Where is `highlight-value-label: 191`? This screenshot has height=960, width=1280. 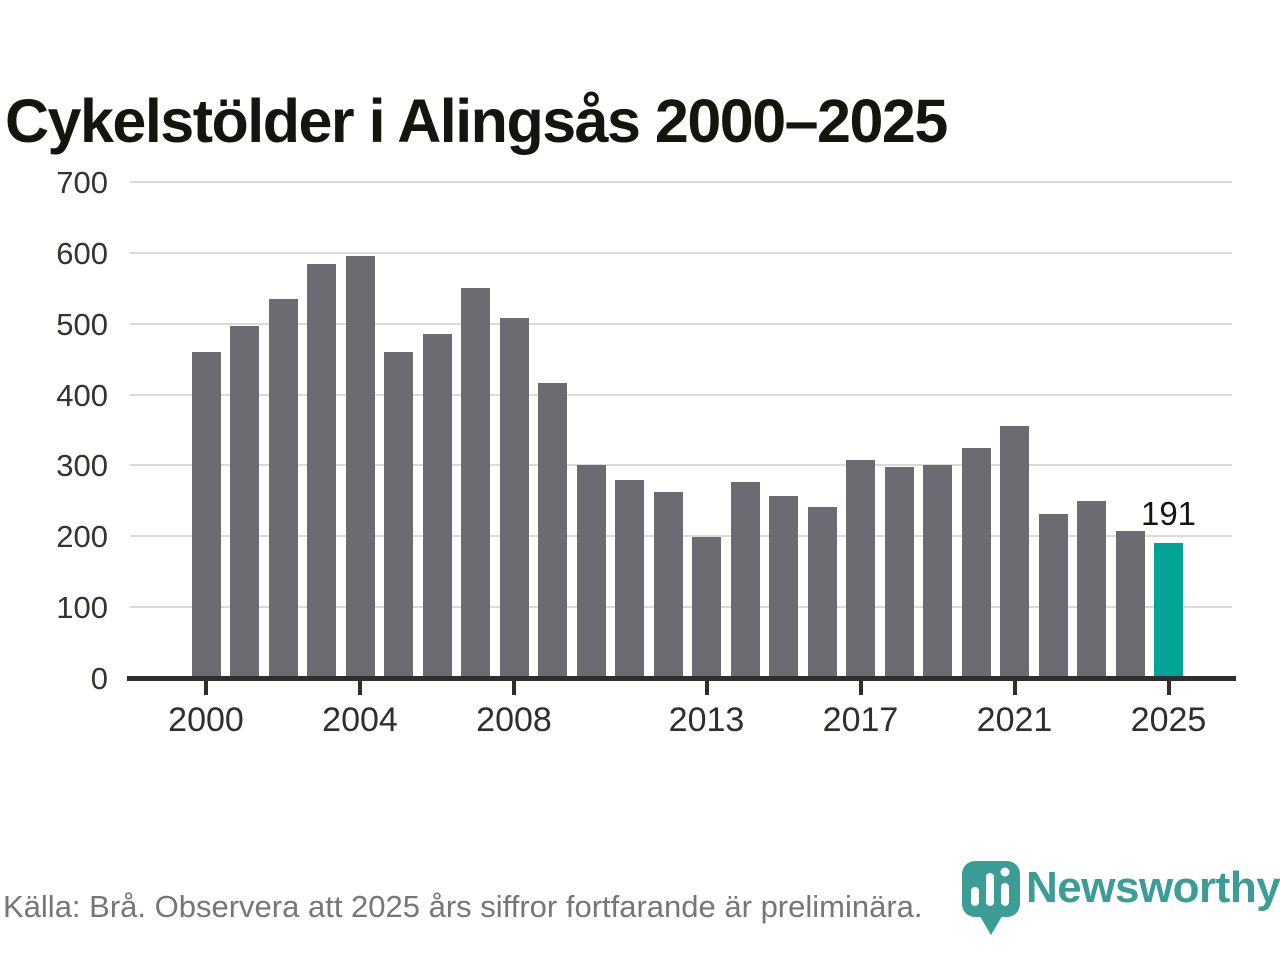
highlight-value-label: 191 is located at coordinates (1168, 513).